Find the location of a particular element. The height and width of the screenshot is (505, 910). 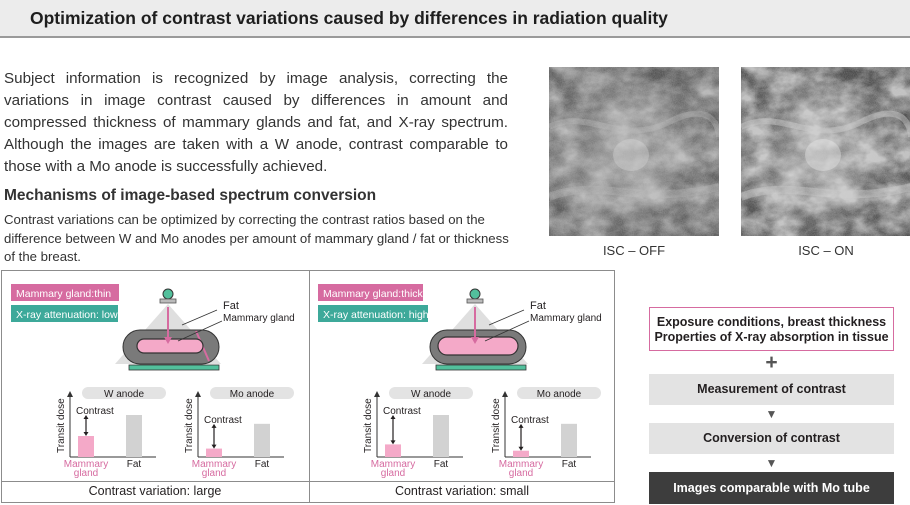

flow-step-result: Images comparable with Mo tube is located at coordinates (771, 488).